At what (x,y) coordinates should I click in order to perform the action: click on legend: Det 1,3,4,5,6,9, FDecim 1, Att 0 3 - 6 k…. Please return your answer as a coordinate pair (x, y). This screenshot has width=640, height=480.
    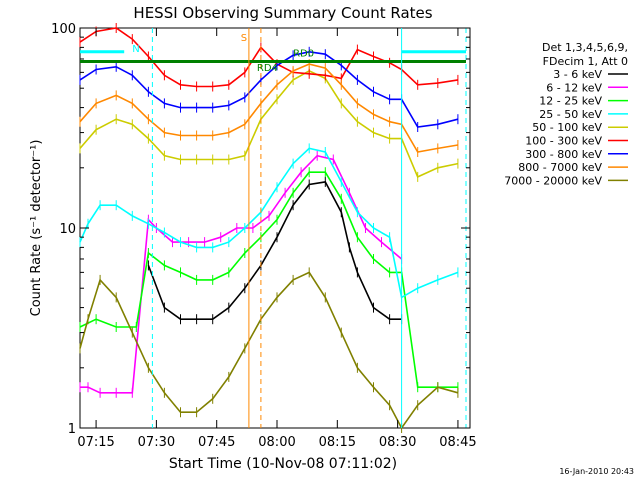
    Looking at the image, I should click on (566, 114).